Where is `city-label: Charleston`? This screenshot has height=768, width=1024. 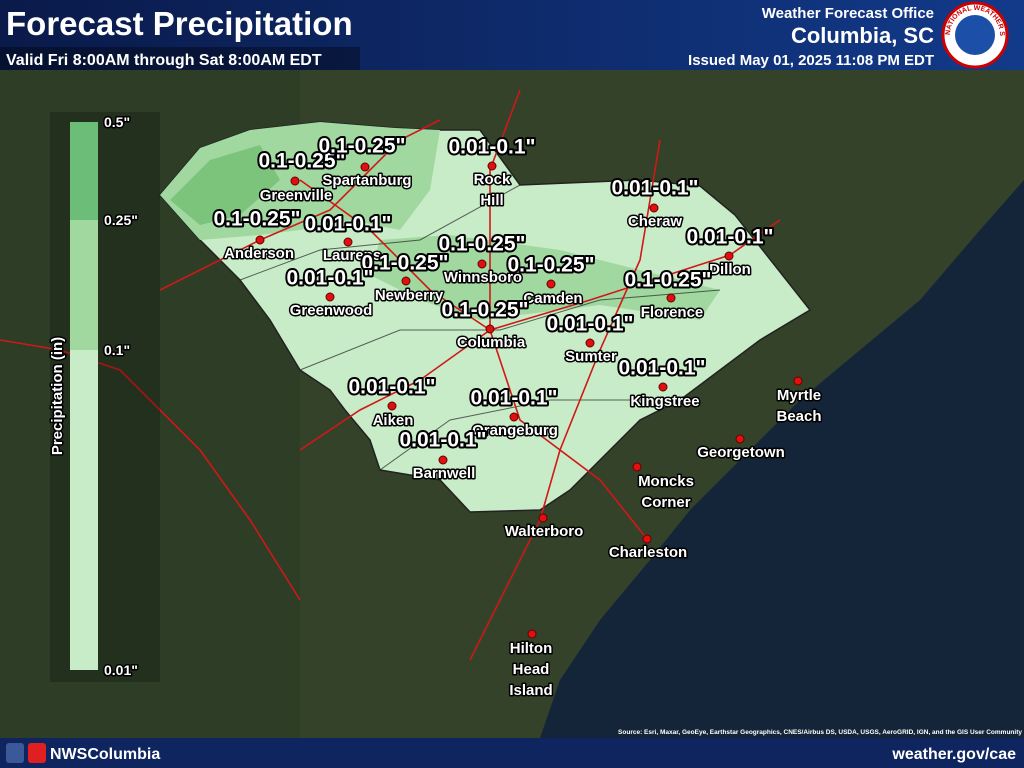 city-label: Charleston is located at coordinates (648, 552).